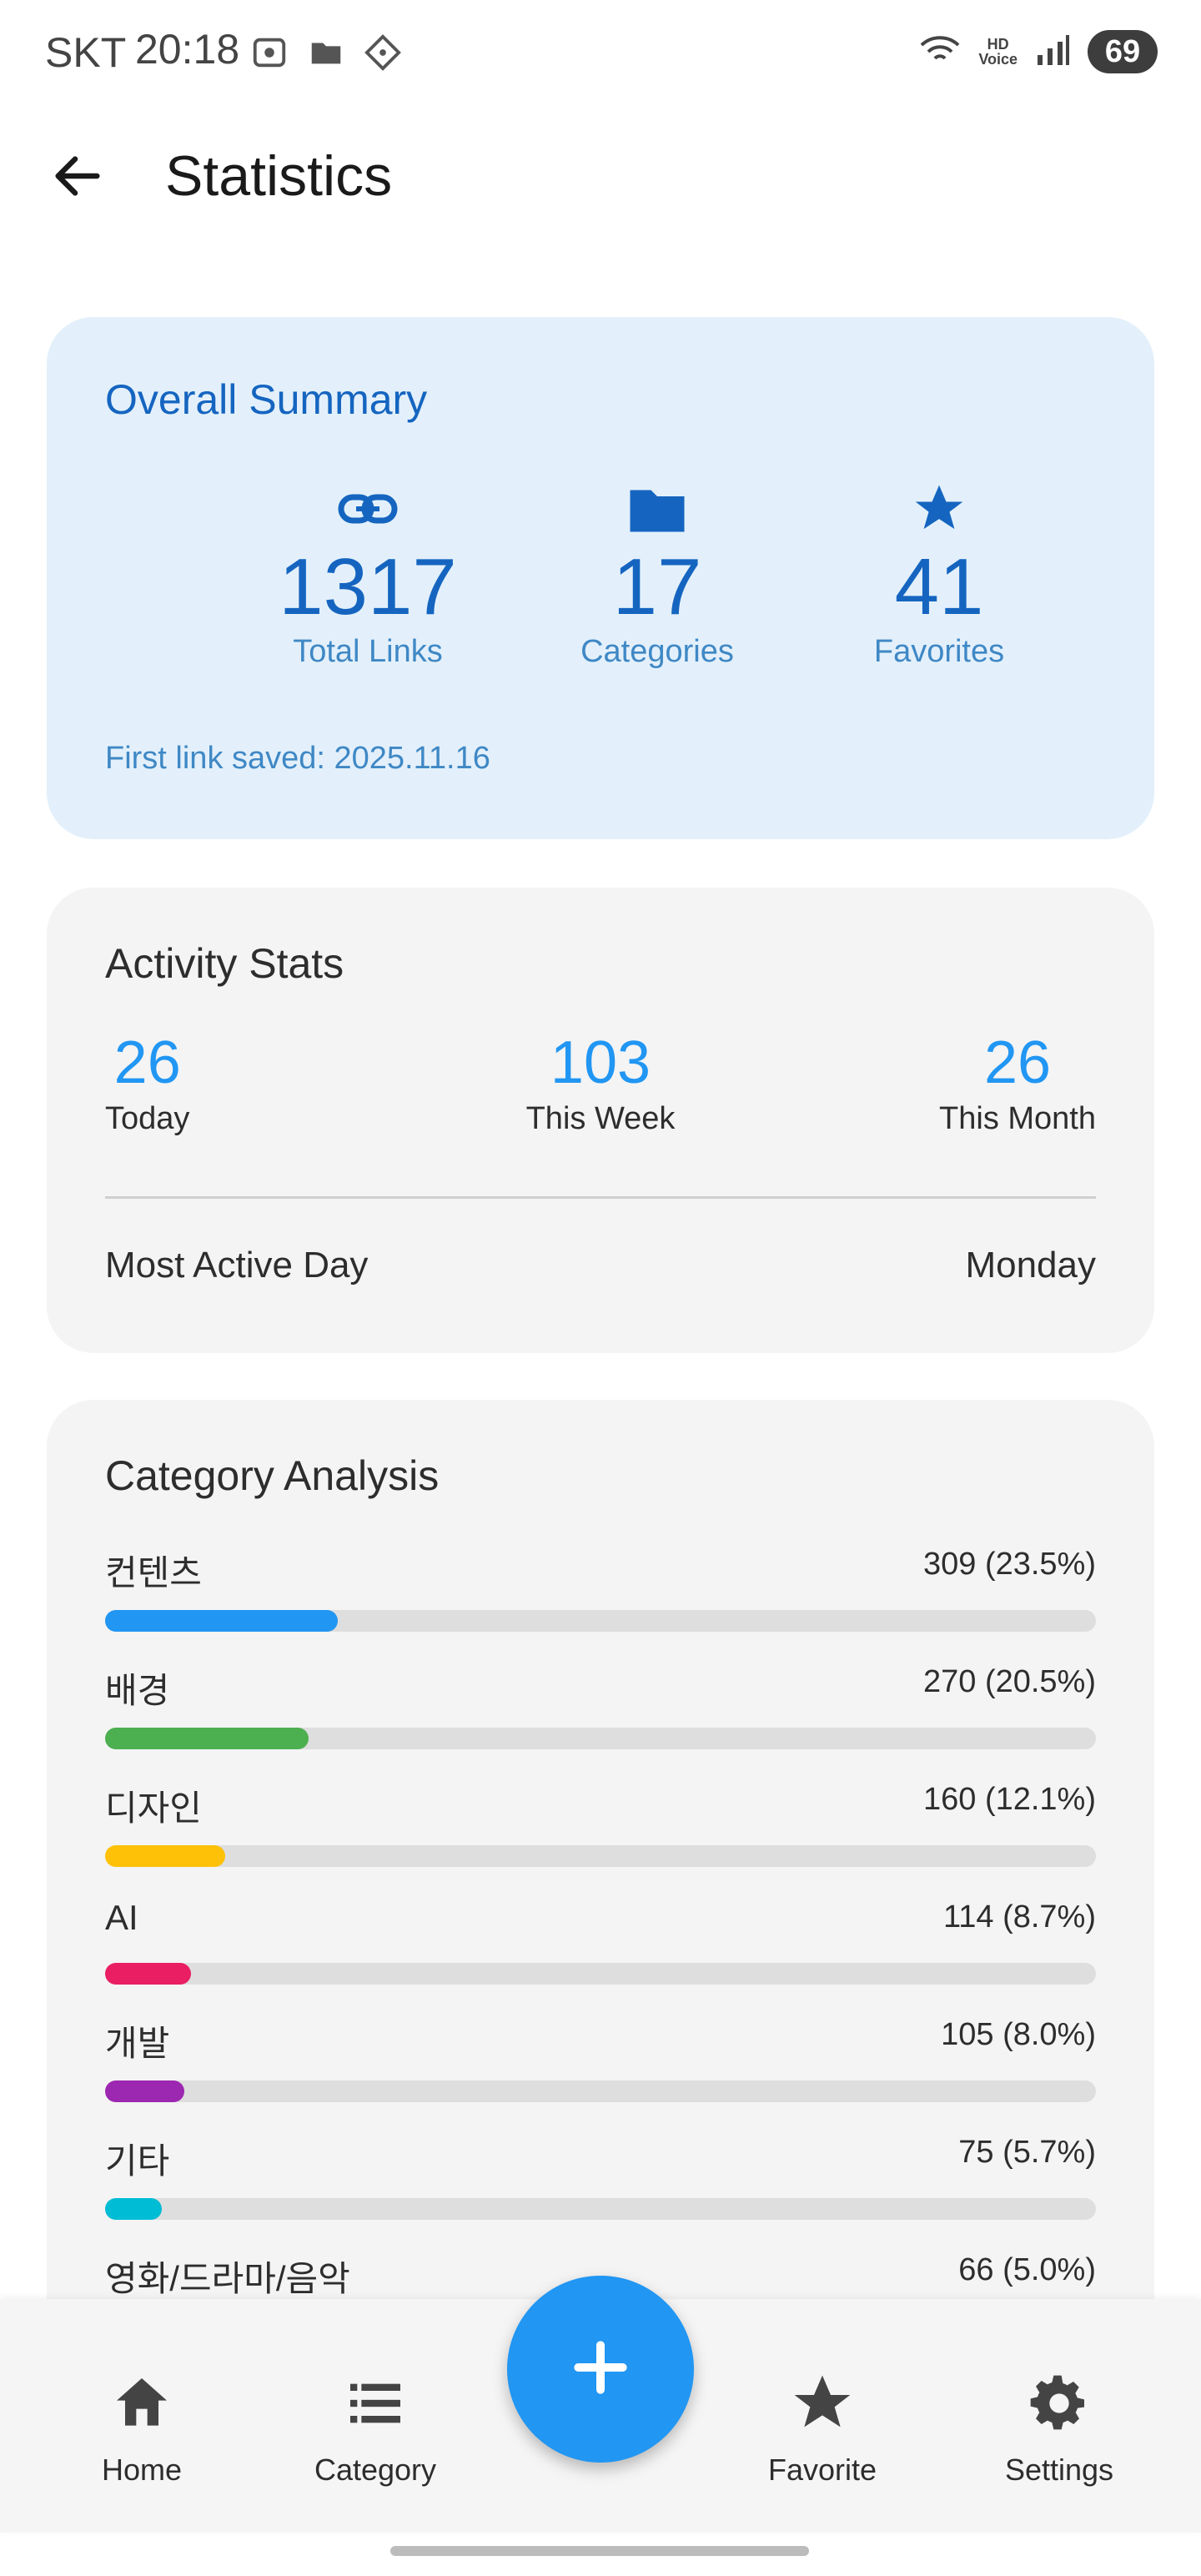 The height and width of the screenshot is (2576, 1201). I want to click on favorites-value: 41, so click(939, 586).